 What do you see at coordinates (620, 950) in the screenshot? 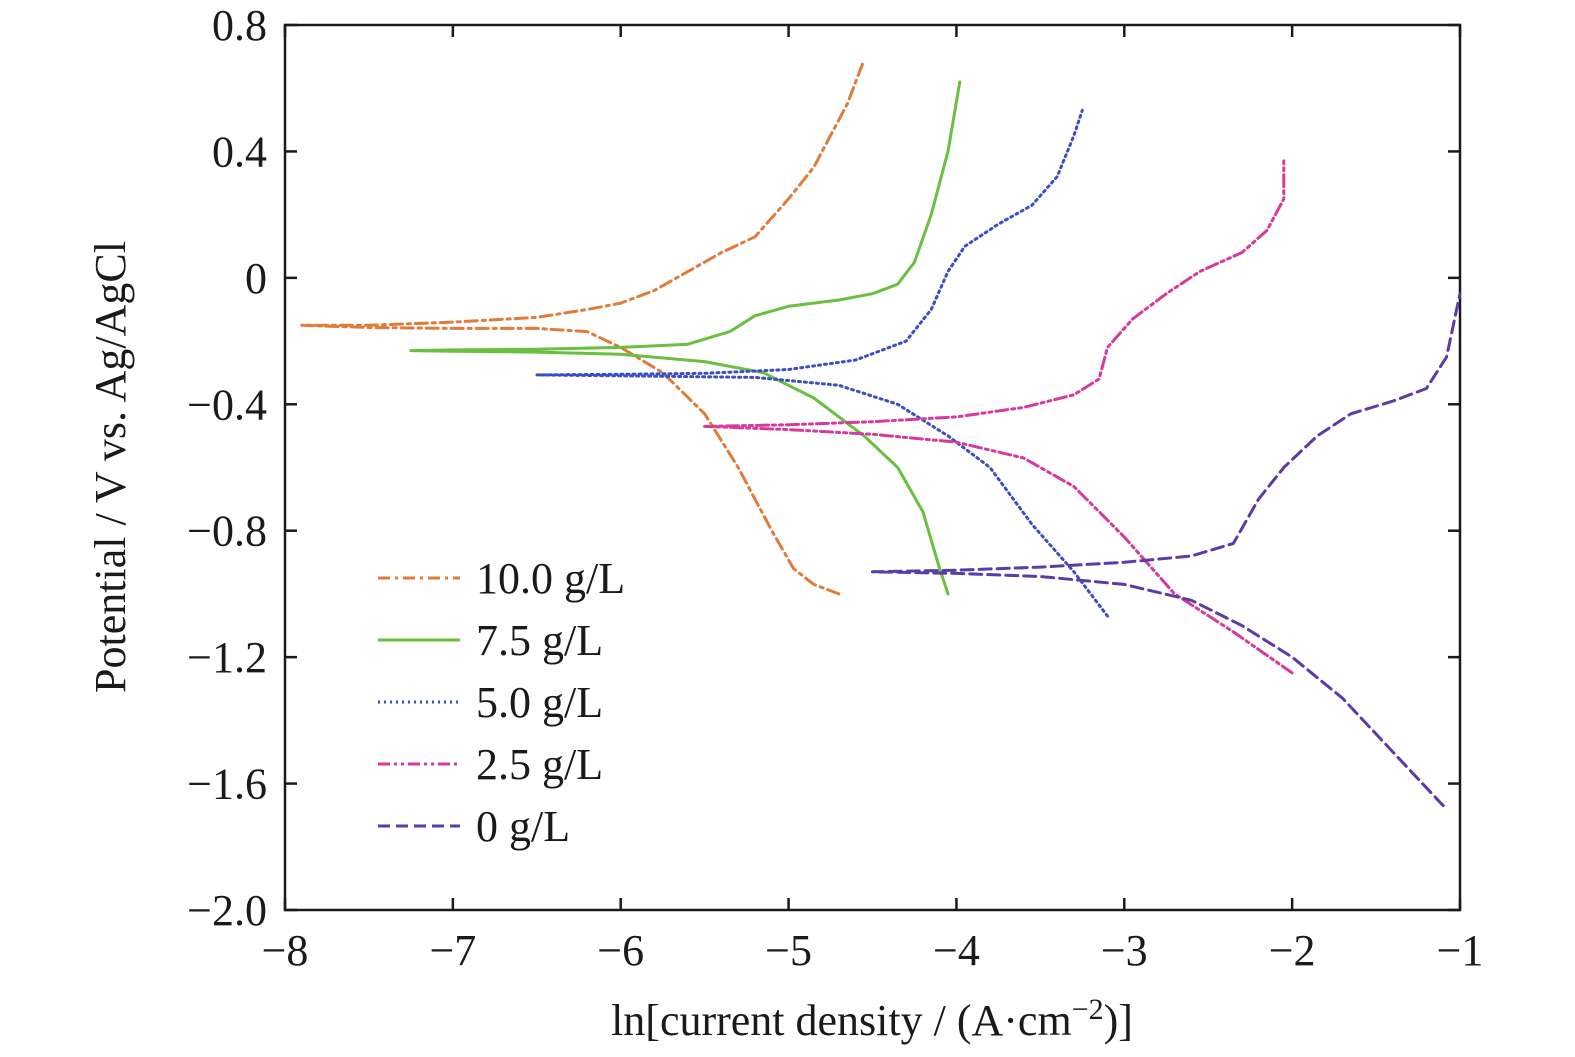
I see `x-tick-label: −6` at bounding box center [620, 950].